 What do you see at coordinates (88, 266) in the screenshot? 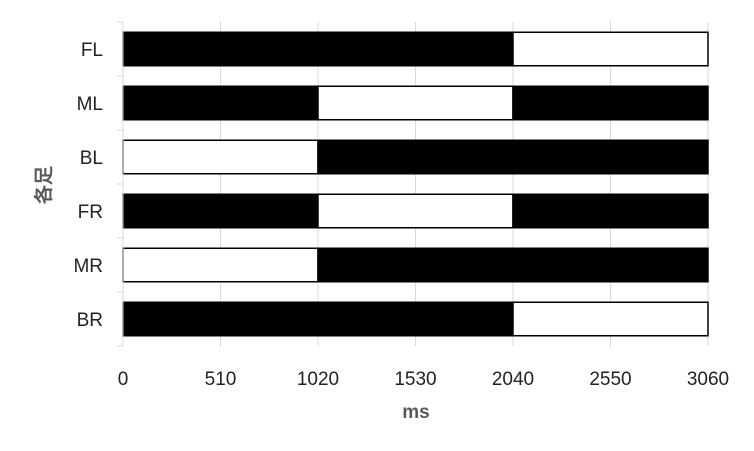
I see `category-label: MR` at bounding box center [88, 266].